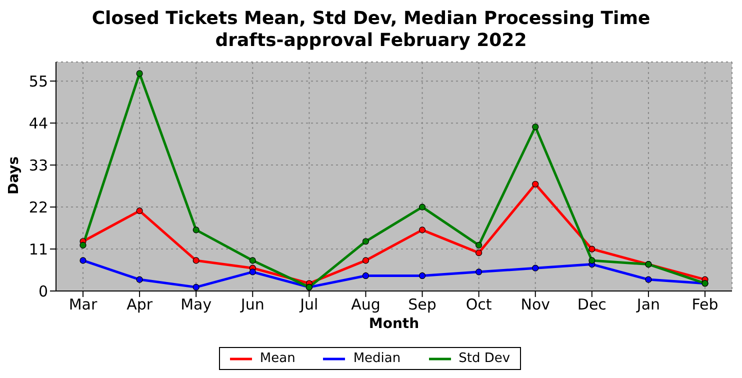 Image resolution: width=742 pixels, height=378 pixels. Describe the element at coordinates (38, 123) in the screenshot. I see `y-tick-label: 44` at that location.